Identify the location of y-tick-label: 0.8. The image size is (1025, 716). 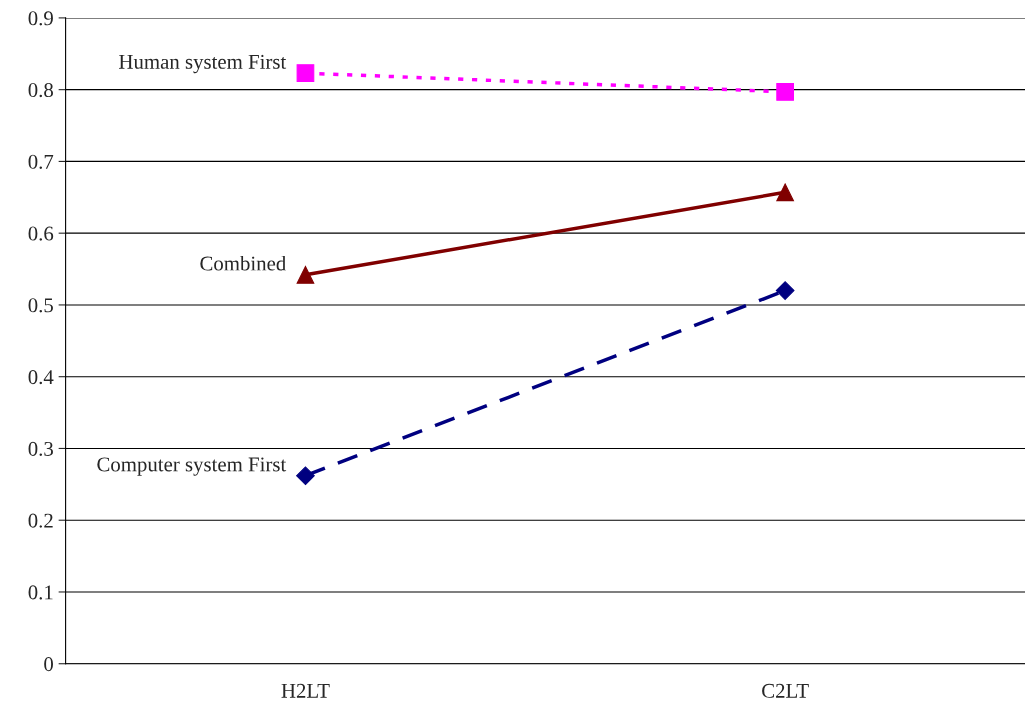
(40, 90).